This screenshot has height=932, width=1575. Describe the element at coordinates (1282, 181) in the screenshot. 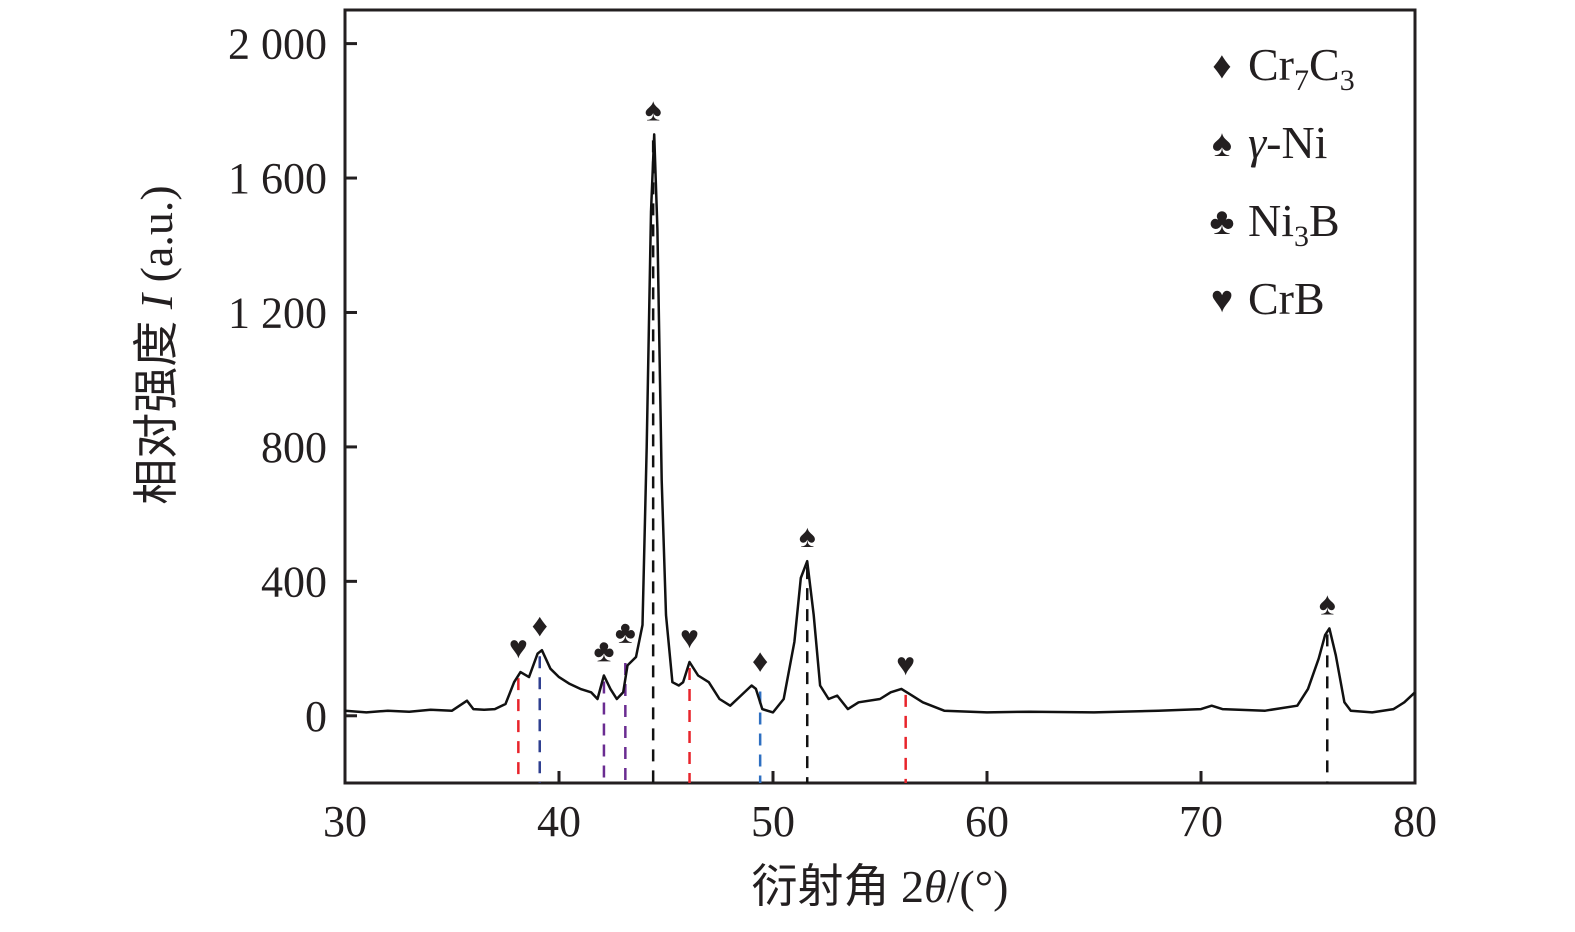

I see `legend: ♦ Cr7C3 ♠ γ-Ni ♣ Ni3B ♥ CrB` at that location.